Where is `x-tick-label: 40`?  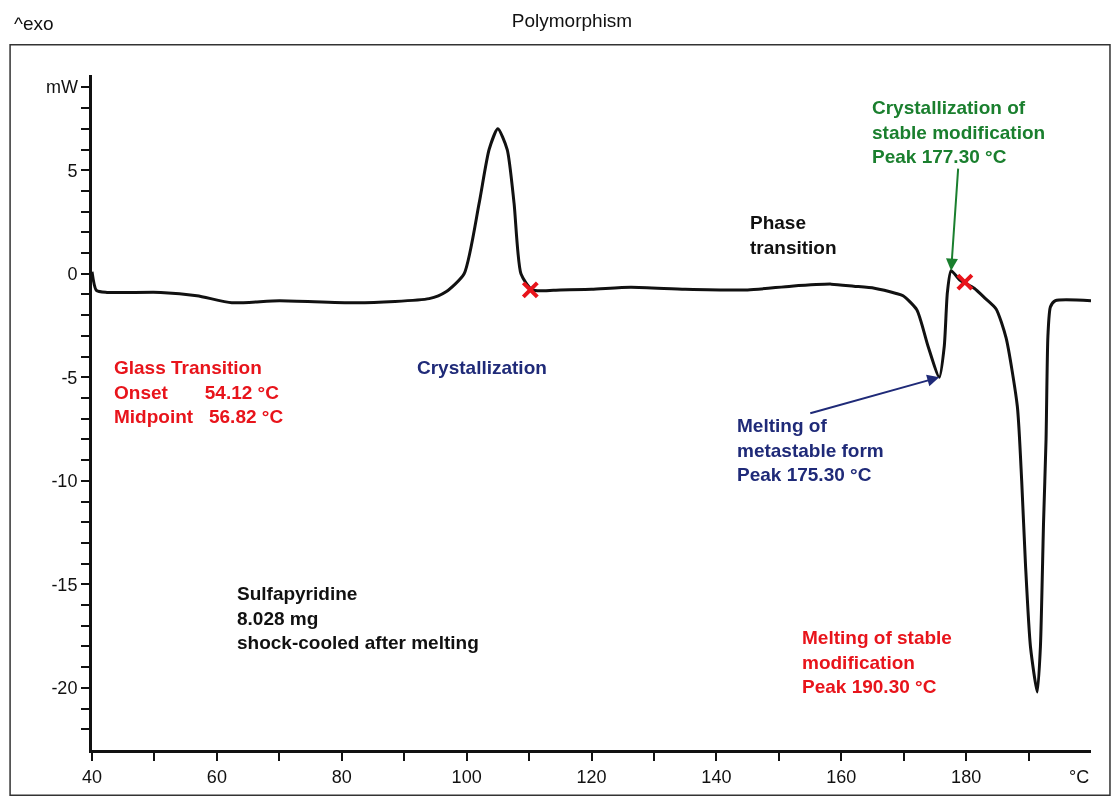
x-tick-label: 40 is located at coordinates (92, 776).